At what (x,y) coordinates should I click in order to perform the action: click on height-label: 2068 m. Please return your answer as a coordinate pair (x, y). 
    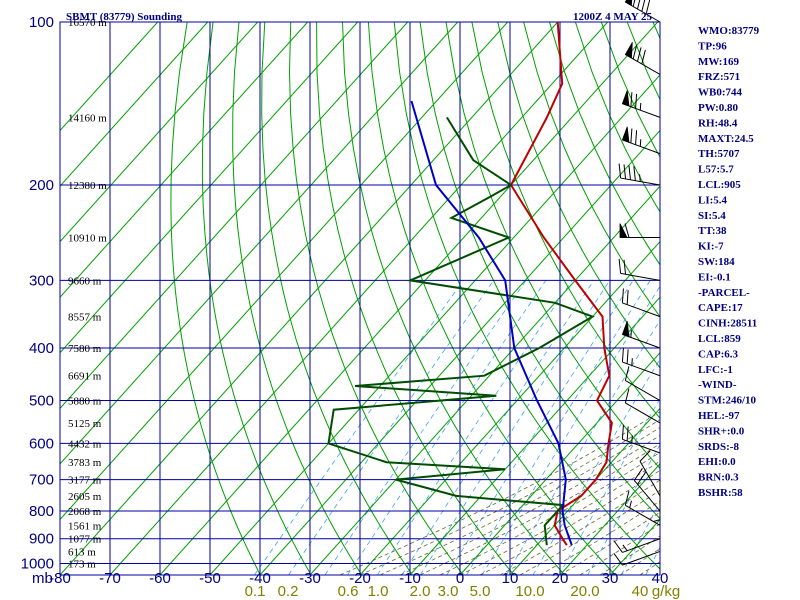
    Looking at the image, I should click on (85, 512).